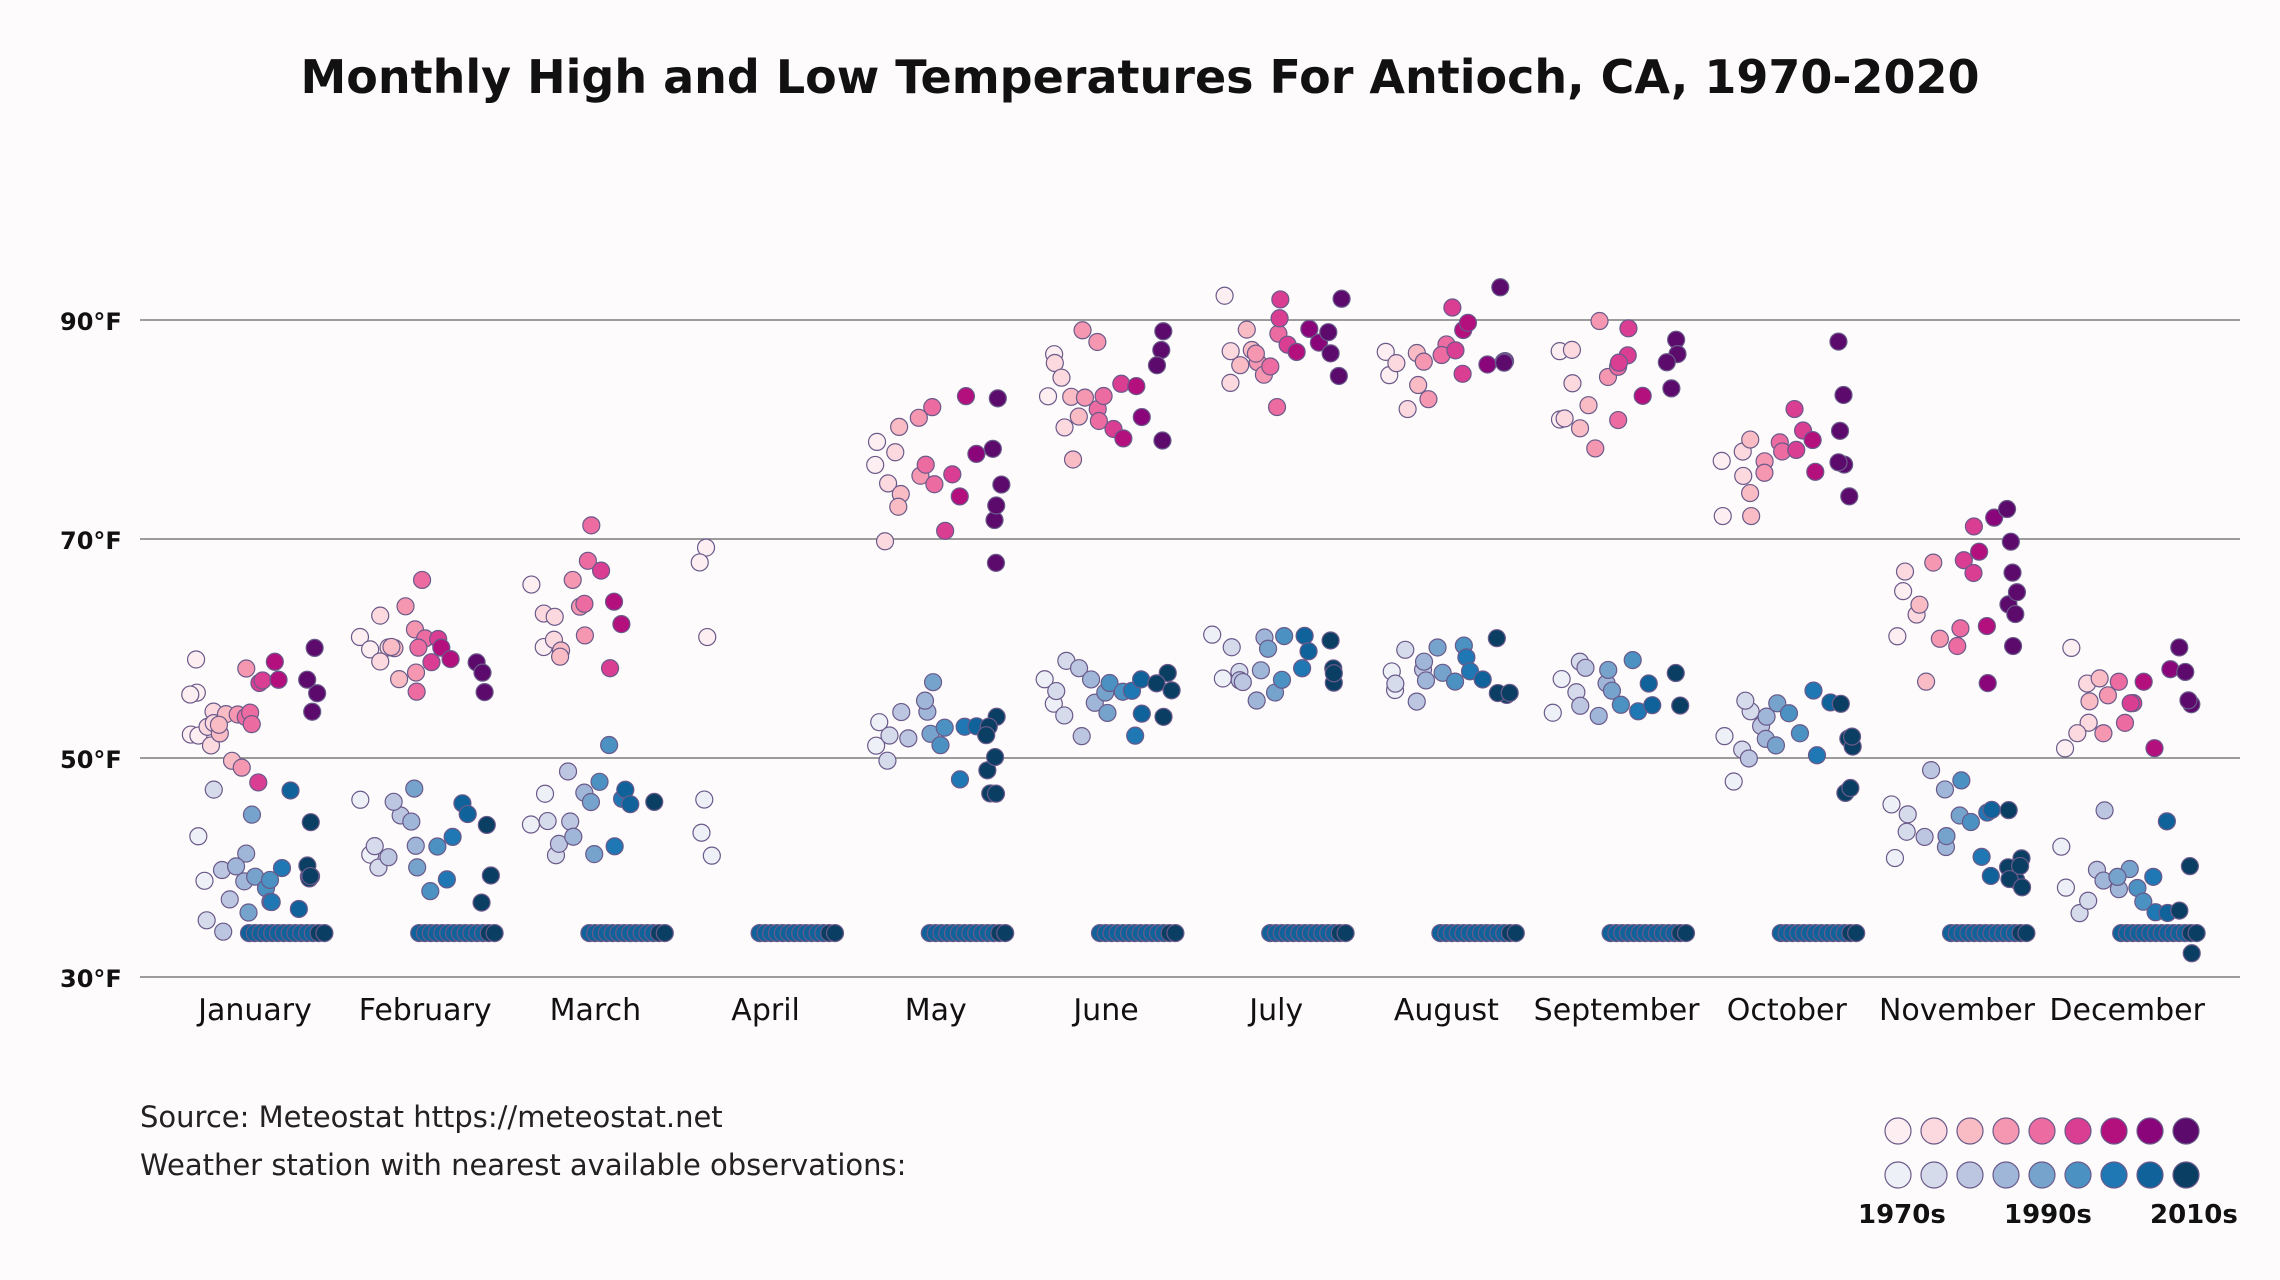 The height and width of the screenshot is (1280, 2280). I want to click on x-tick-label: October, so click(1787, 1010).